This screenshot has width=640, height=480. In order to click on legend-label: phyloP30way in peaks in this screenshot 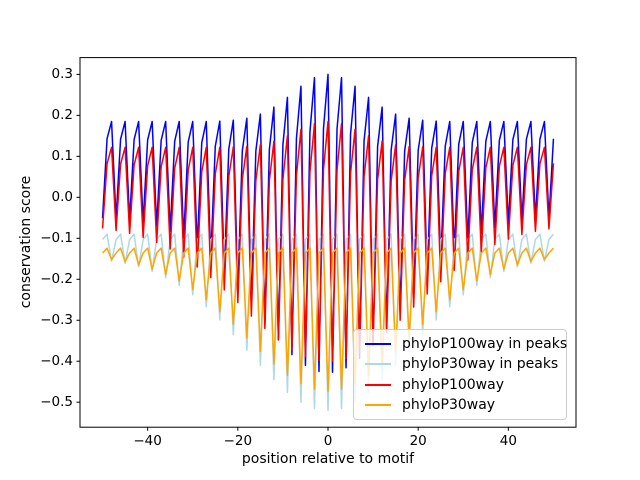, I will do `click(480, 364)`.